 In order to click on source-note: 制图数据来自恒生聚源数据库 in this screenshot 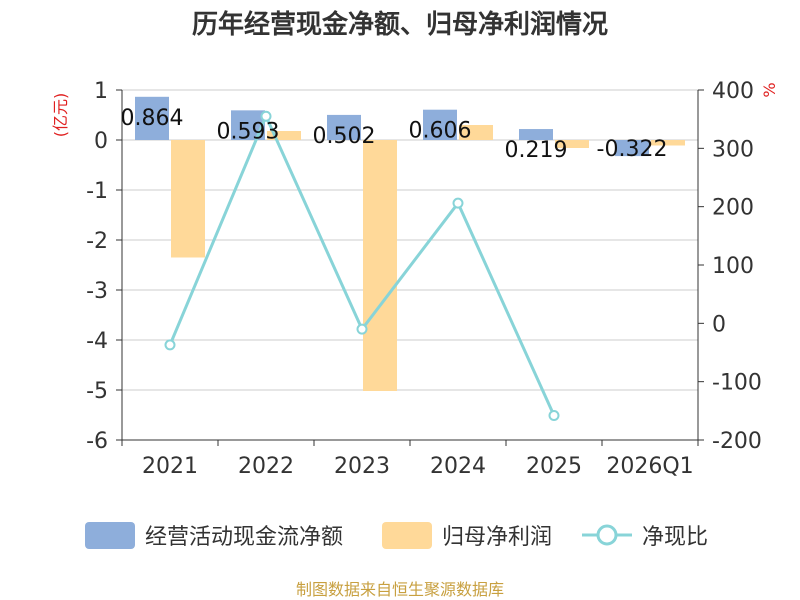, I will do `click(400, 589)`.